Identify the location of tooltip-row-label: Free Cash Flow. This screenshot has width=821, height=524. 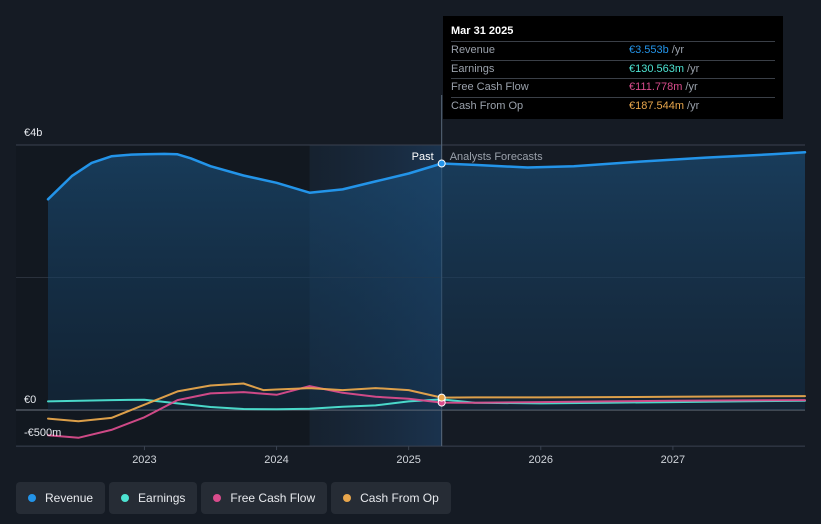
(490, 87).